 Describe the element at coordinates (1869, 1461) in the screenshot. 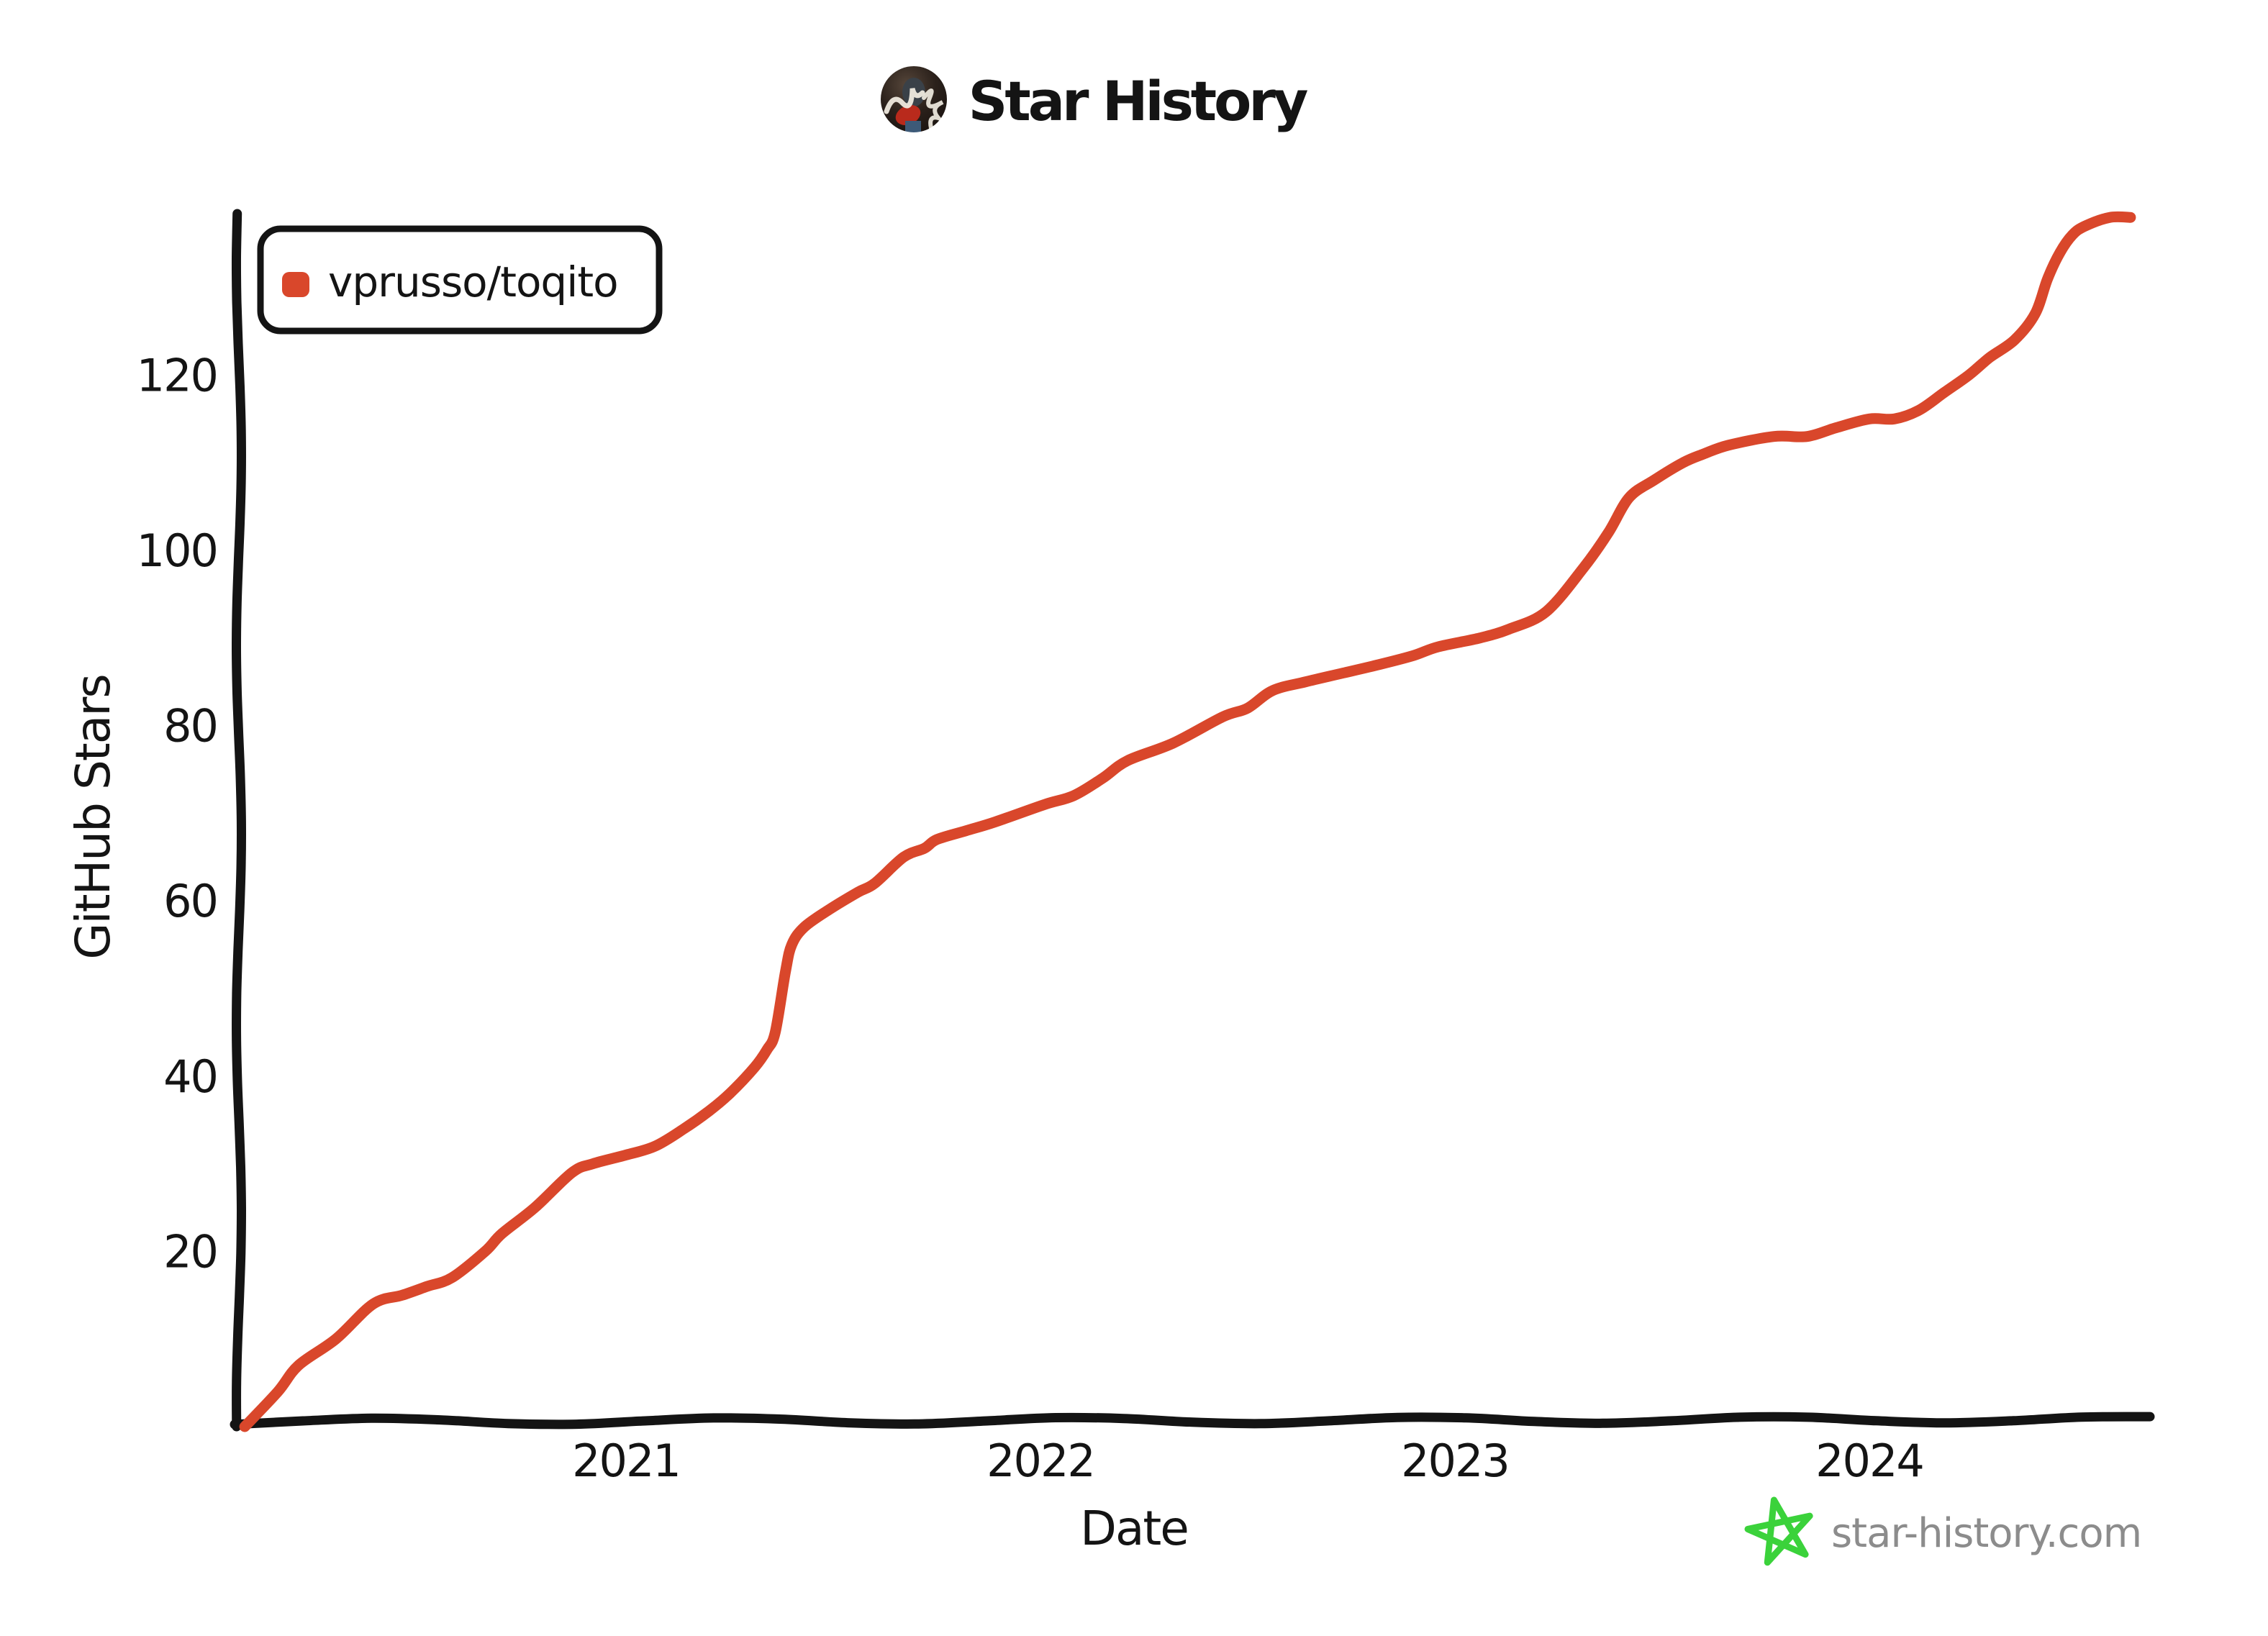

I see `x-tick-label: 2024` at that location.